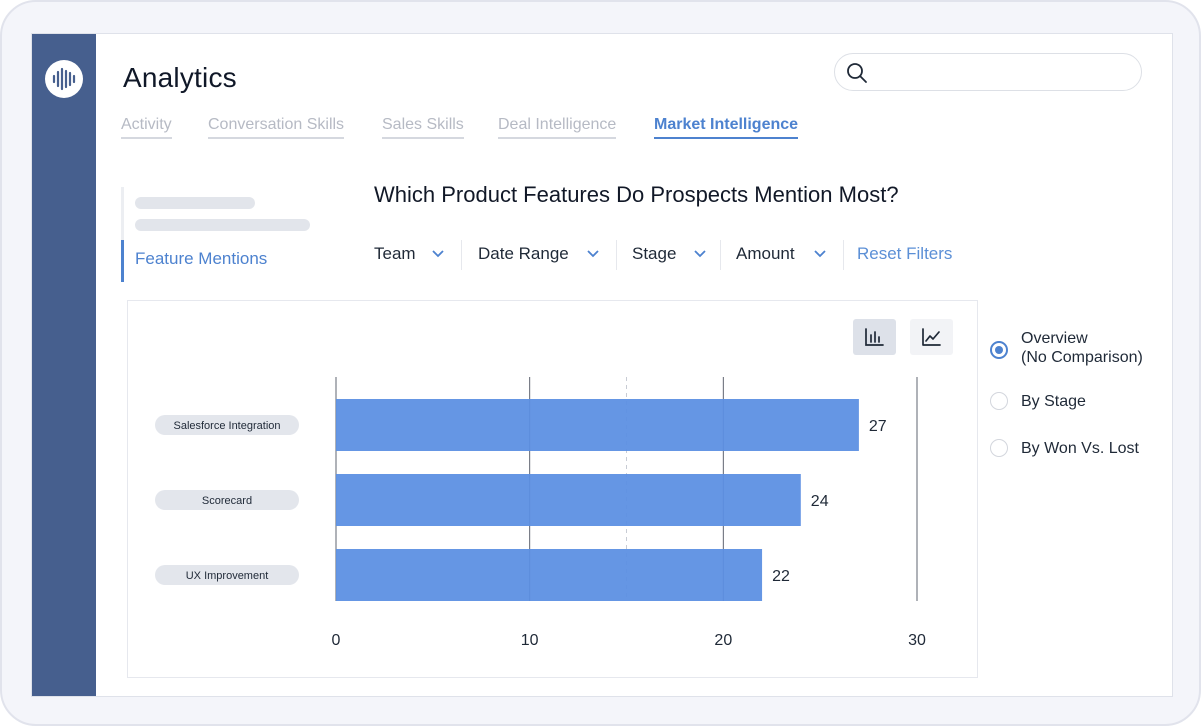  What do you see at coordinates (201, 258) in the screenshot?
I see `subnav-item-feature-mentions: Feature Mentions` at bounding box center [201, 258].